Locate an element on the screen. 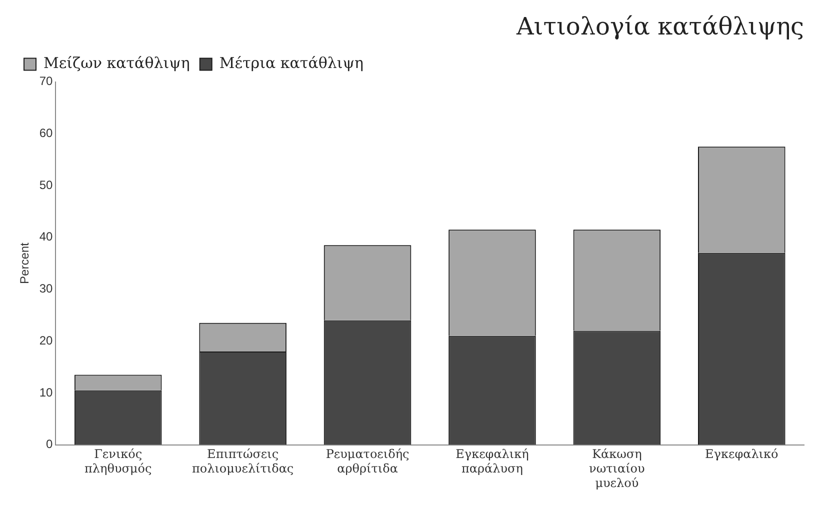 The image size is (838, 508). y-tick-label: 0 is located at coordinates (50, 444).